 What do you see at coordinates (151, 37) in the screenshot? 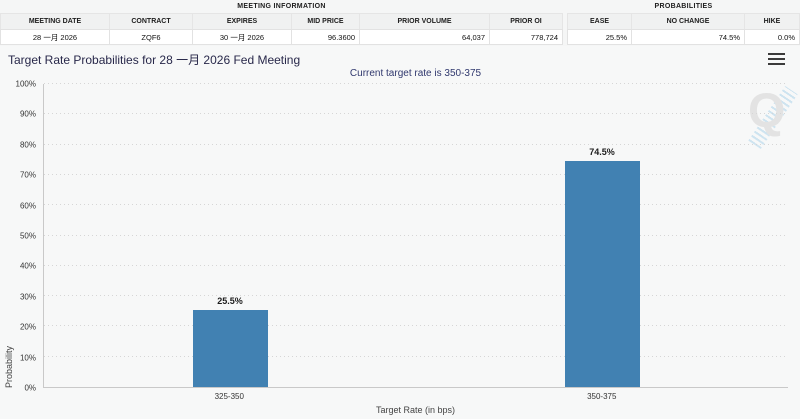
I see `cell-contract: ZQF6` at bounding box center [151, 37].